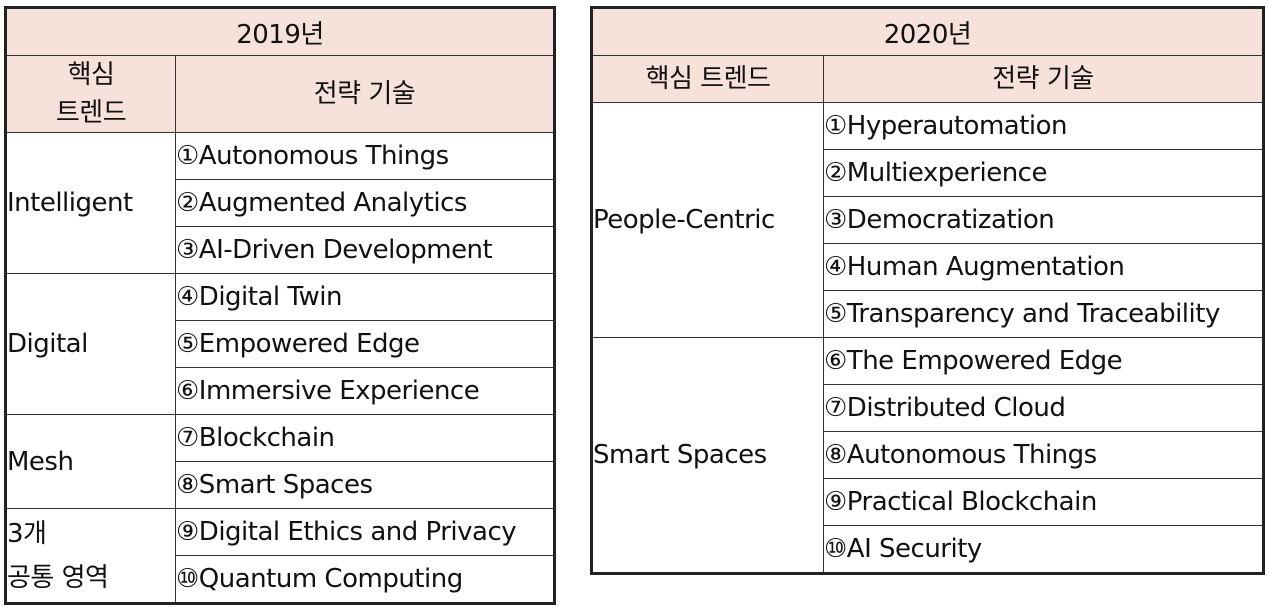 The height and width of the screenshot is (607, 1269). What do you see at coordinates (90, 461) in the screenshot?
I see `trend-group-cell: Mesh` at bounding box center [90, 461].